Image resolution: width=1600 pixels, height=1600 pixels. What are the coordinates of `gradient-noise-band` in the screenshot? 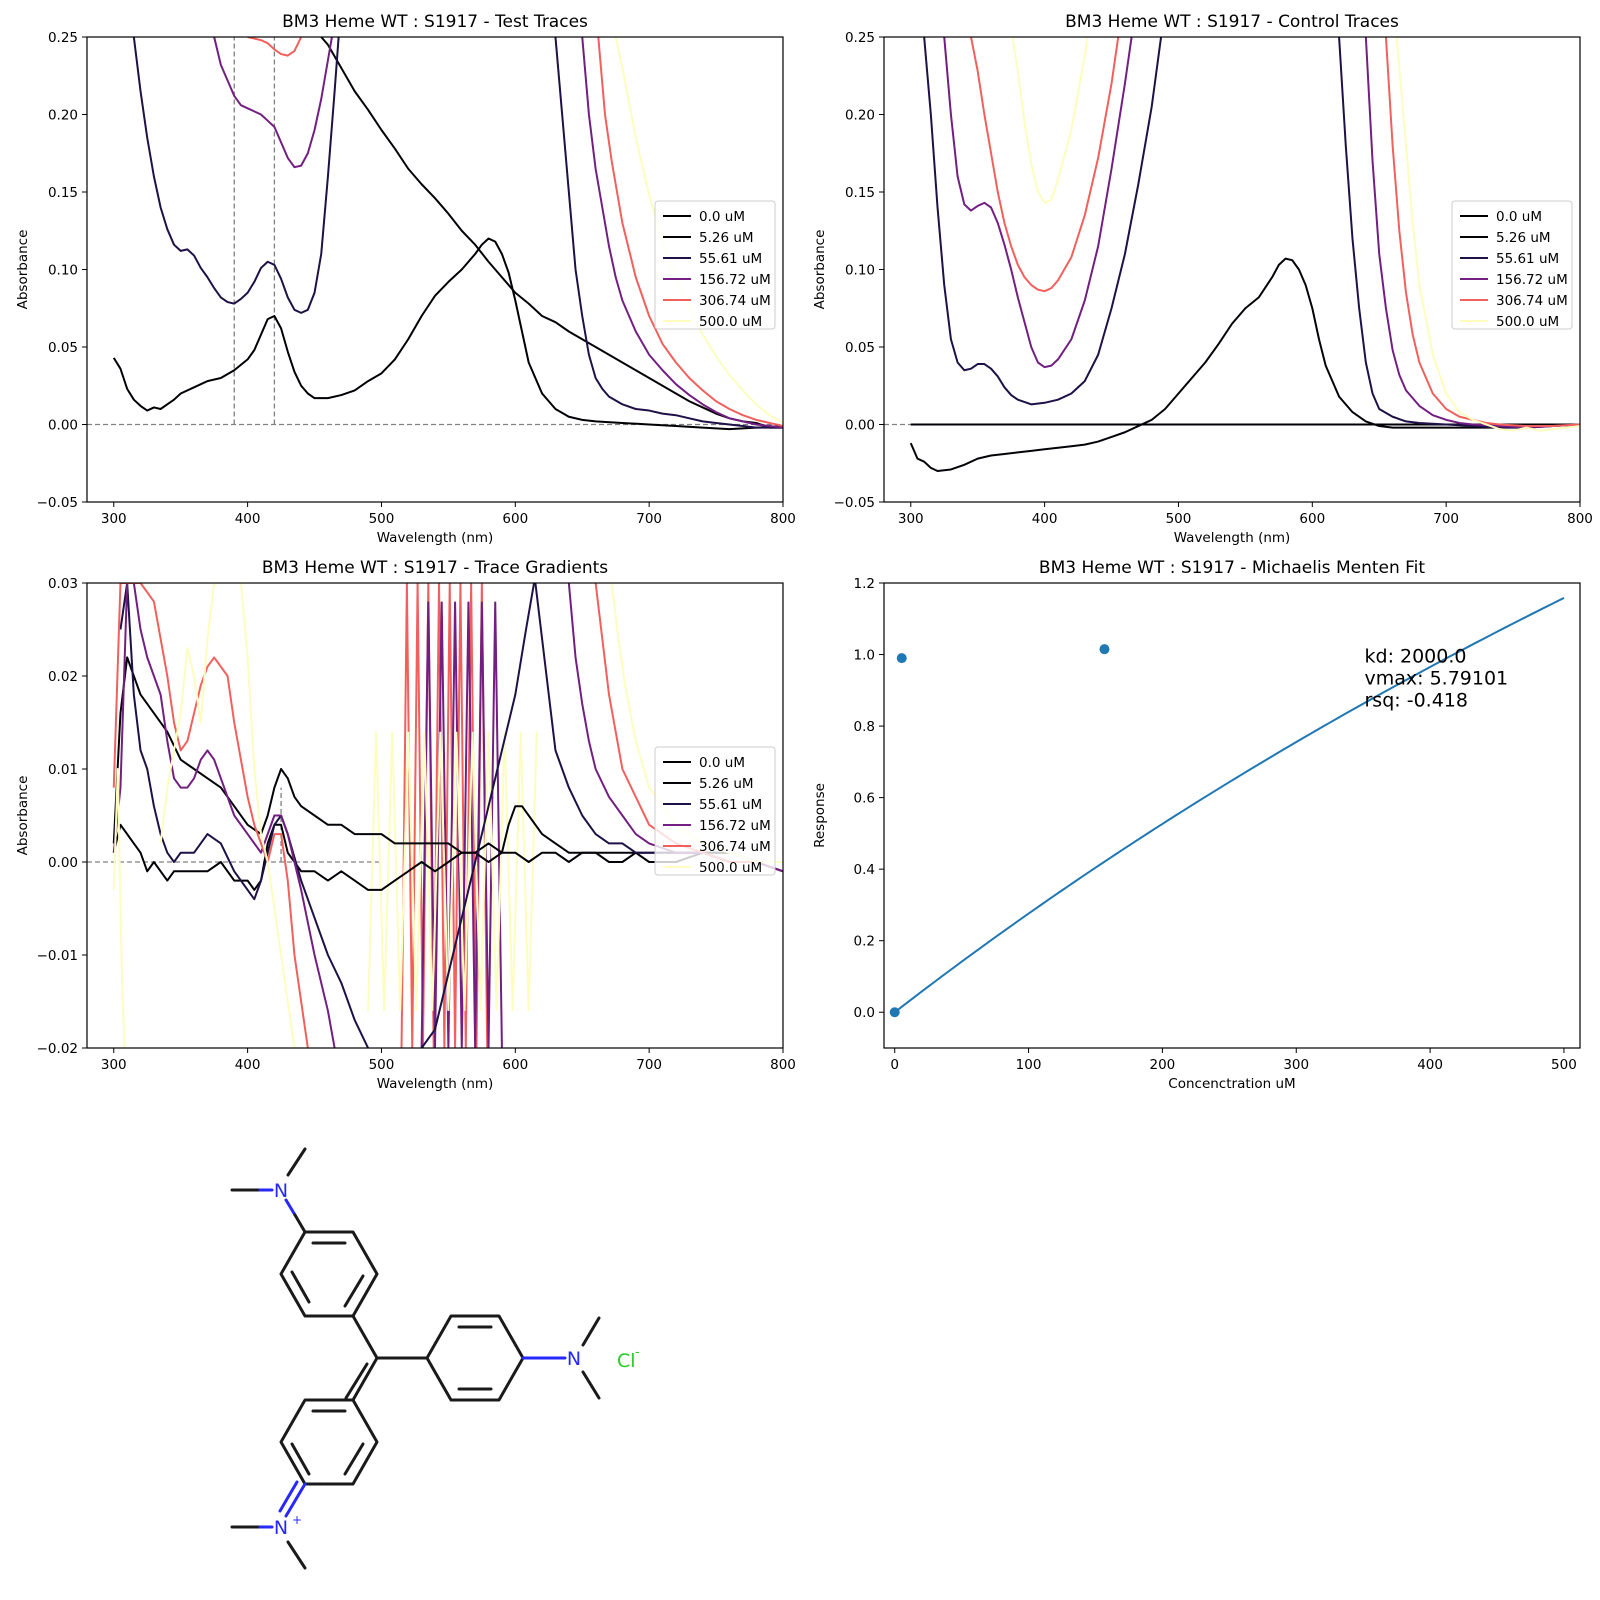 It's located at (452, 871).